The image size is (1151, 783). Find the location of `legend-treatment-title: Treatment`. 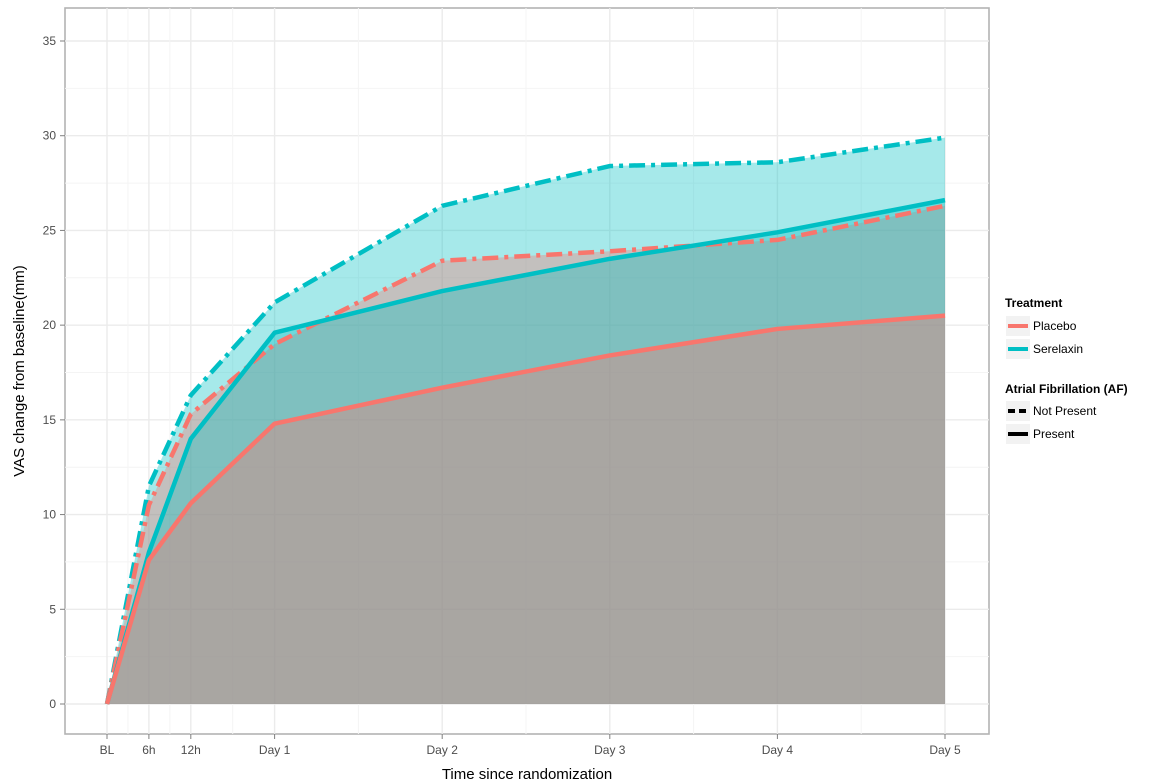

legend-treatment-title: Treatment is located at coordinates (1033, 303).